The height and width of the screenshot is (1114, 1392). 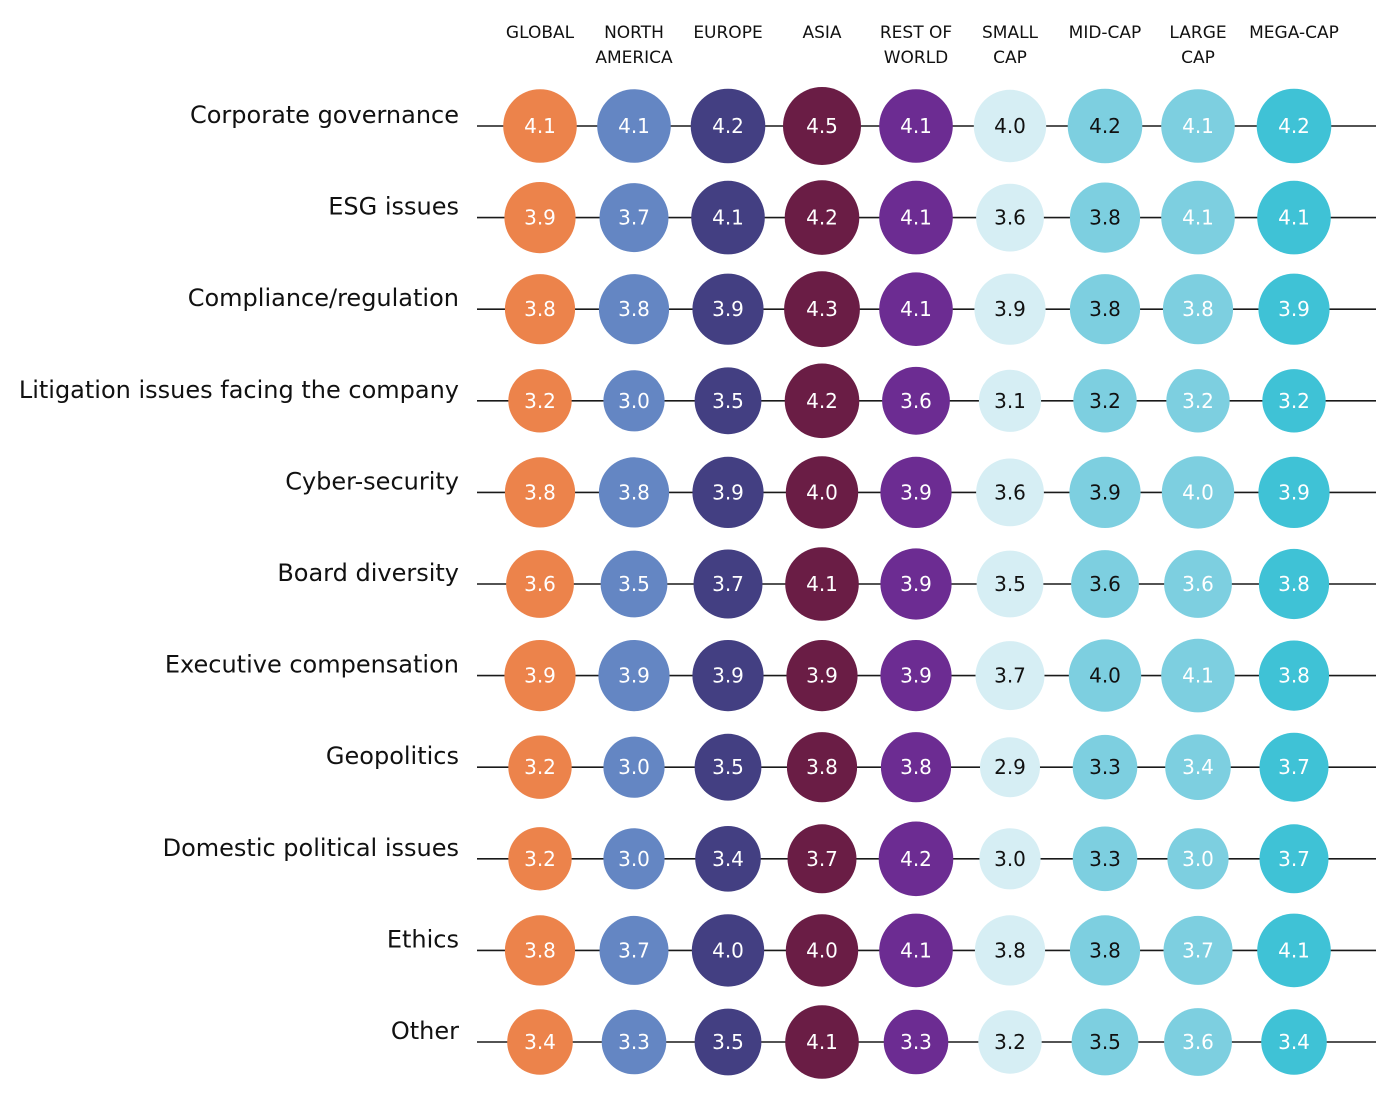 I want to click on row-label: Board diversity, so click(x=368, y=573).